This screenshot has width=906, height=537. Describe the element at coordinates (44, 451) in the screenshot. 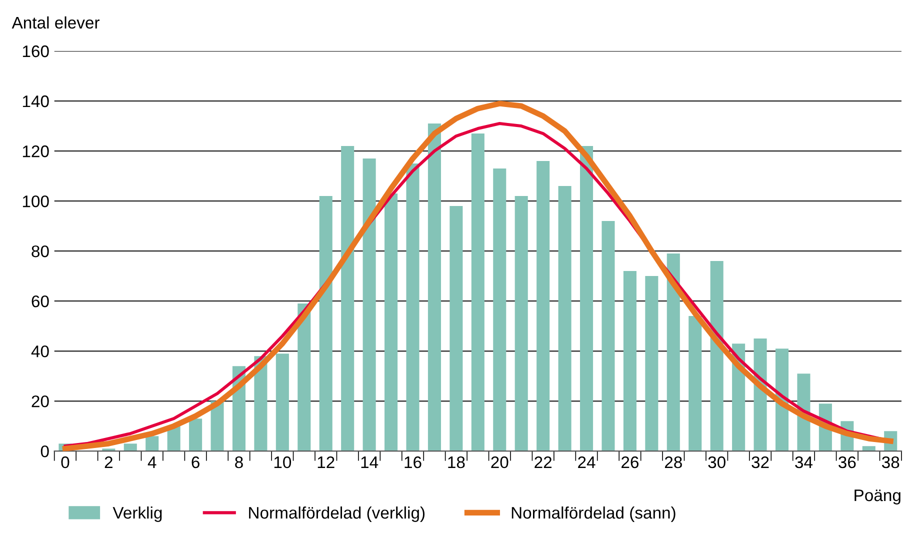

I see `y-tick-label: 0` at that location.